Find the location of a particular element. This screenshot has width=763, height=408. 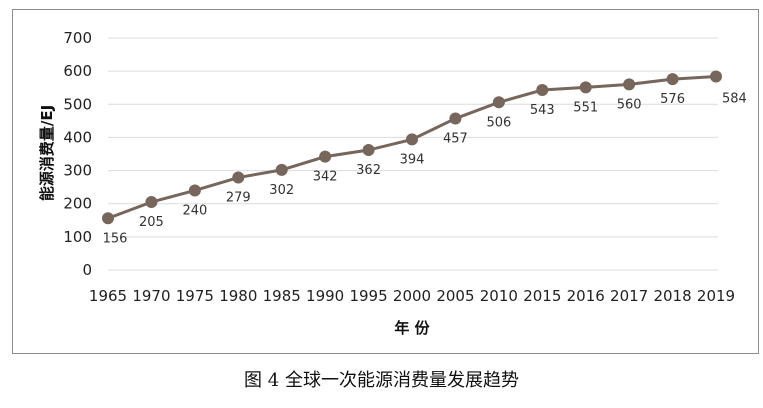

data-label: 302 is located at coordinates (281, 190).